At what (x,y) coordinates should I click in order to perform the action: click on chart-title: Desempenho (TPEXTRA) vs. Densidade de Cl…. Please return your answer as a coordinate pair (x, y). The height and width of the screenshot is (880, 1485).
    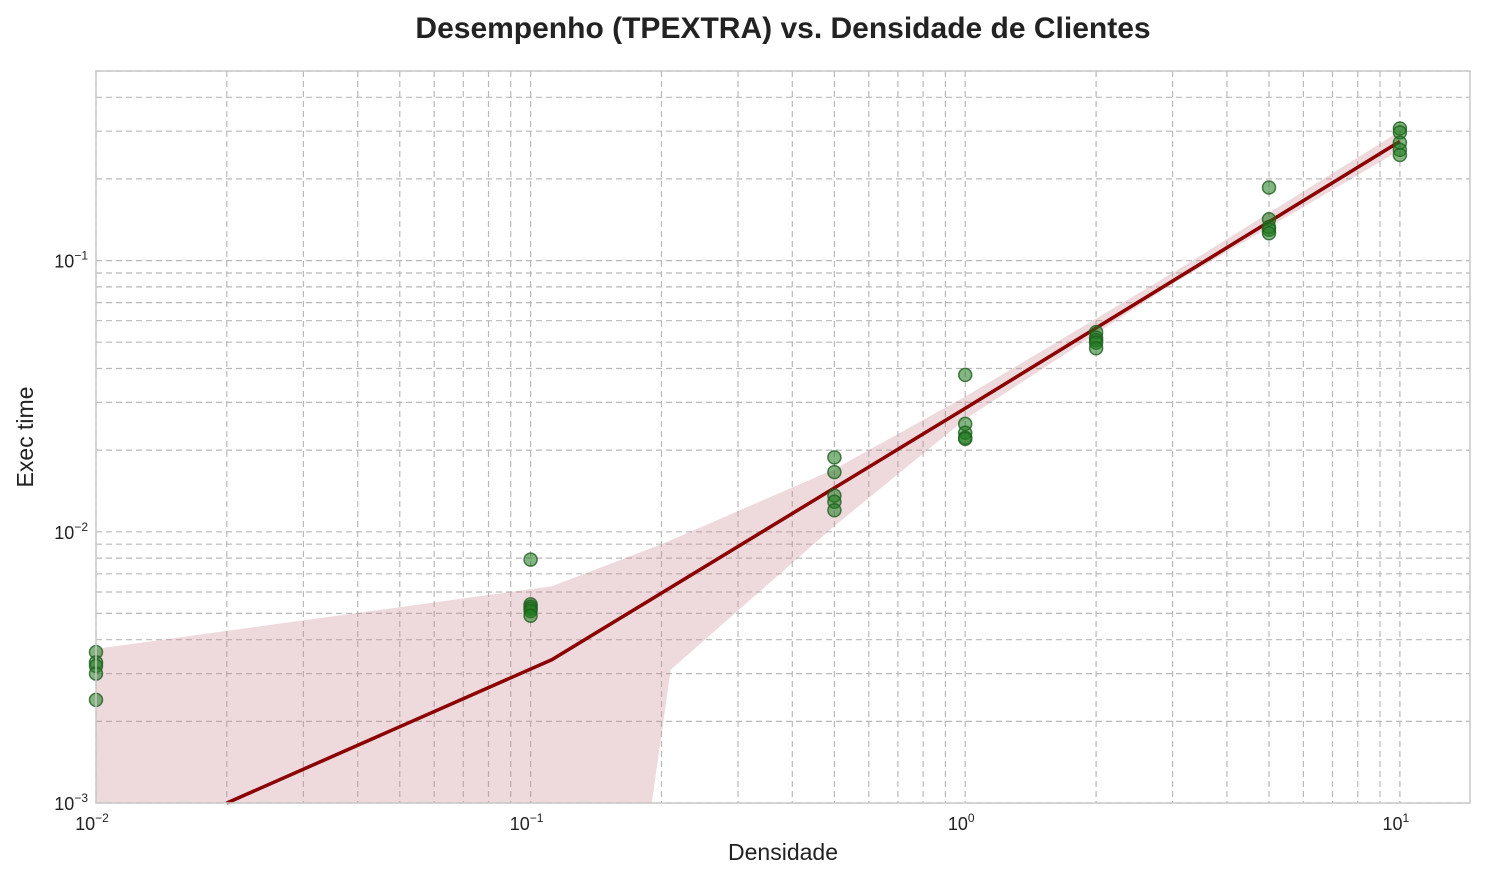
    Looking at the image, I should click on (782, 28).